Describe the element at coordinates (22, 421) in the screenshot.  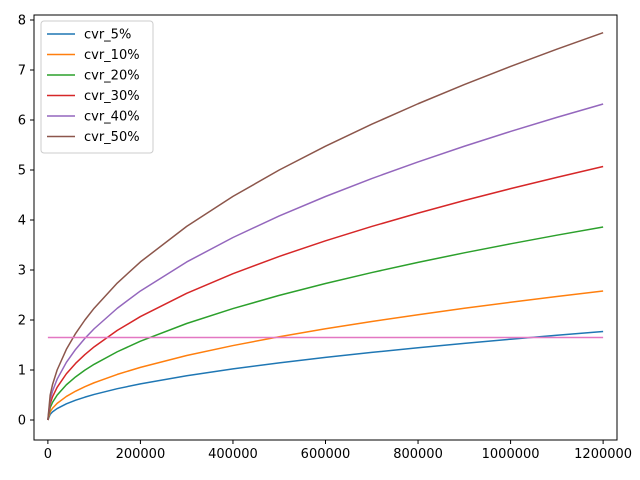
I see `y-tick-label: 0` at that location.